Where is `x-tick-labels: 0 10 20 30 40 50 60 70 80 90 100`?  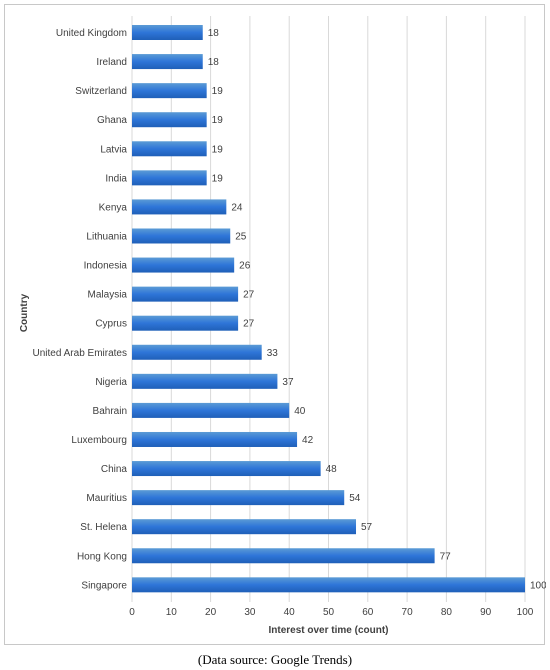
x-tick-labels: 0 10 20 30 40 50 60 70 80 90 100 is located at coordinates (331, 612).